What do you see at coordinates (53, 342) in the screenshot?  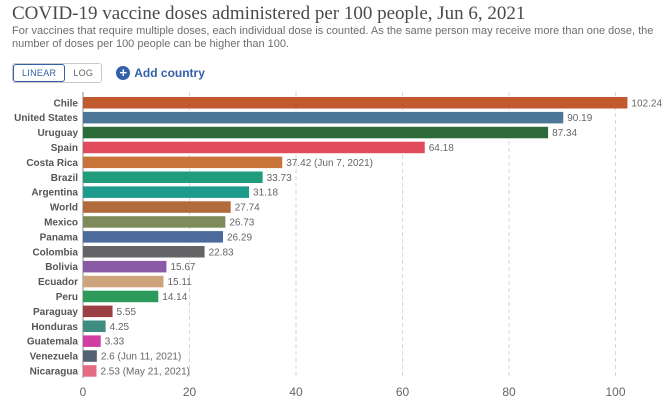 I see `category-label: Guatemala` at bounding box center [53, 342].